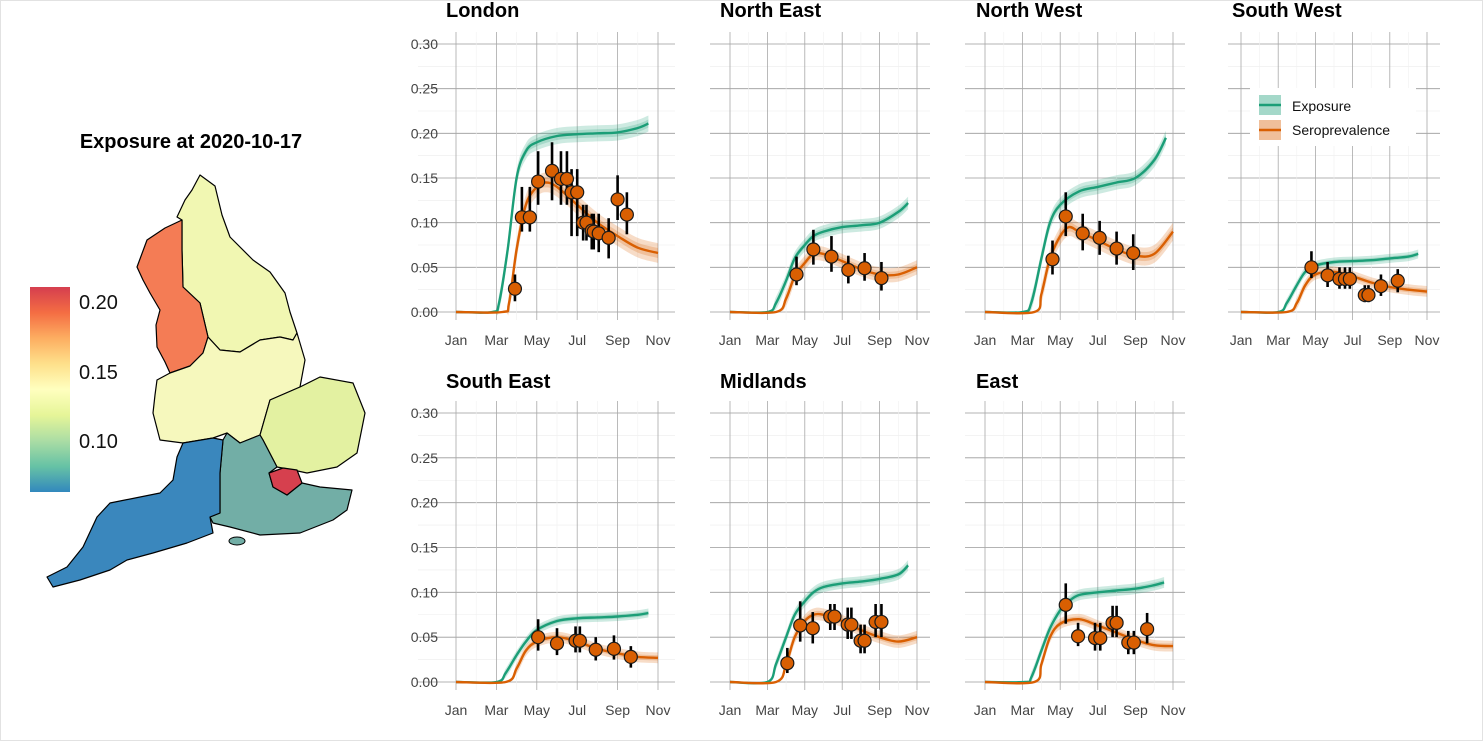 This screenshot has height=741, width=1483. What do you see at coordinates (482, 11) in the screenshot?
I see `panel-title: London` at bounding box center [482, 11].